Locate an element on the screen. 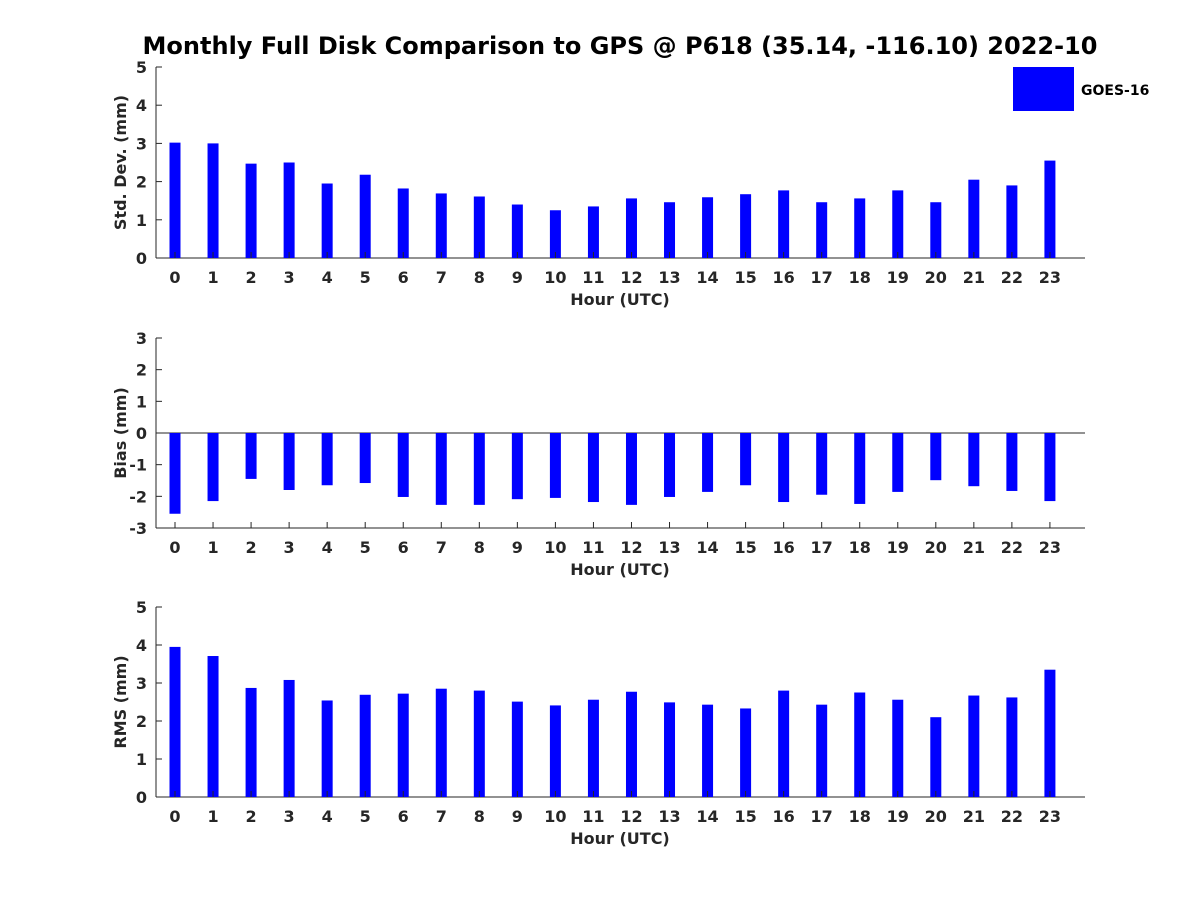  bias-y-tick-label: -3 is located at coordinates (138, 528).